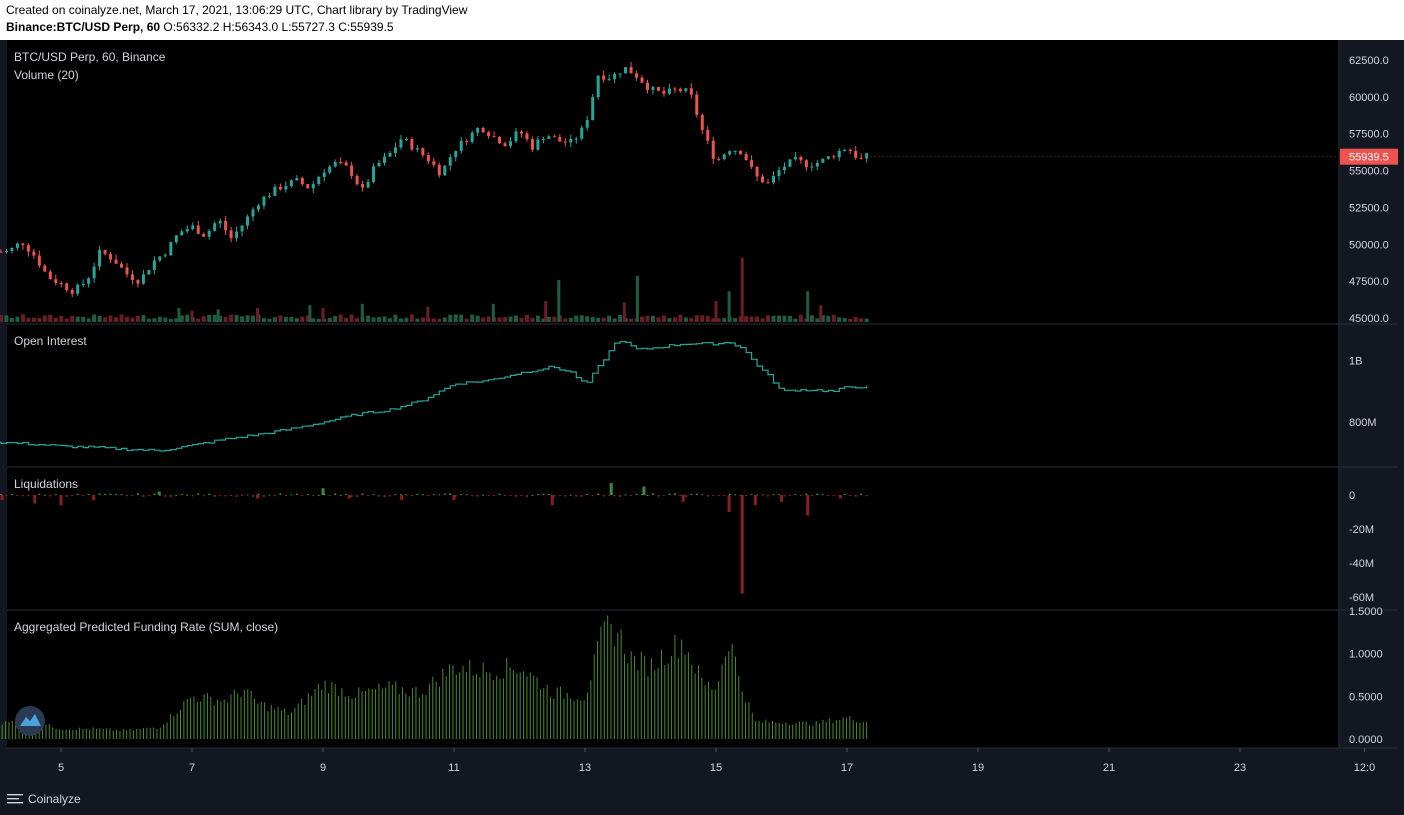 The image size is (1404, 815). What do you see at coordinates (1369, 158) in the screenshot?
I see `last-price-label: 55939.5` at bounding box center [1369, 158].